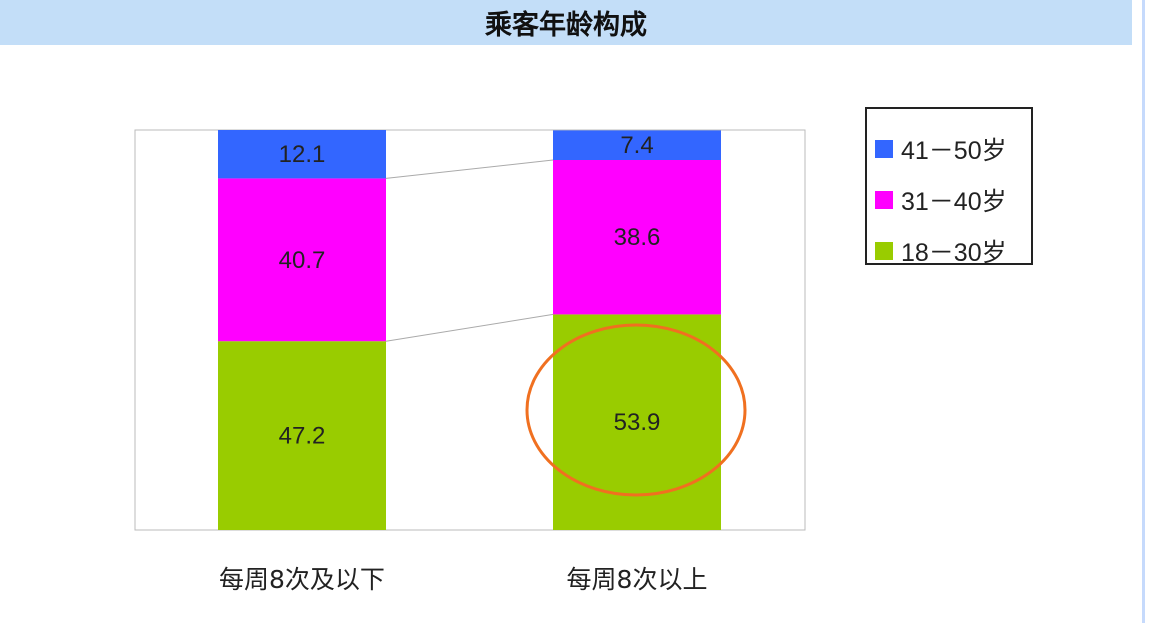  I want to click on data-label: 40.7, so click(302, 260).